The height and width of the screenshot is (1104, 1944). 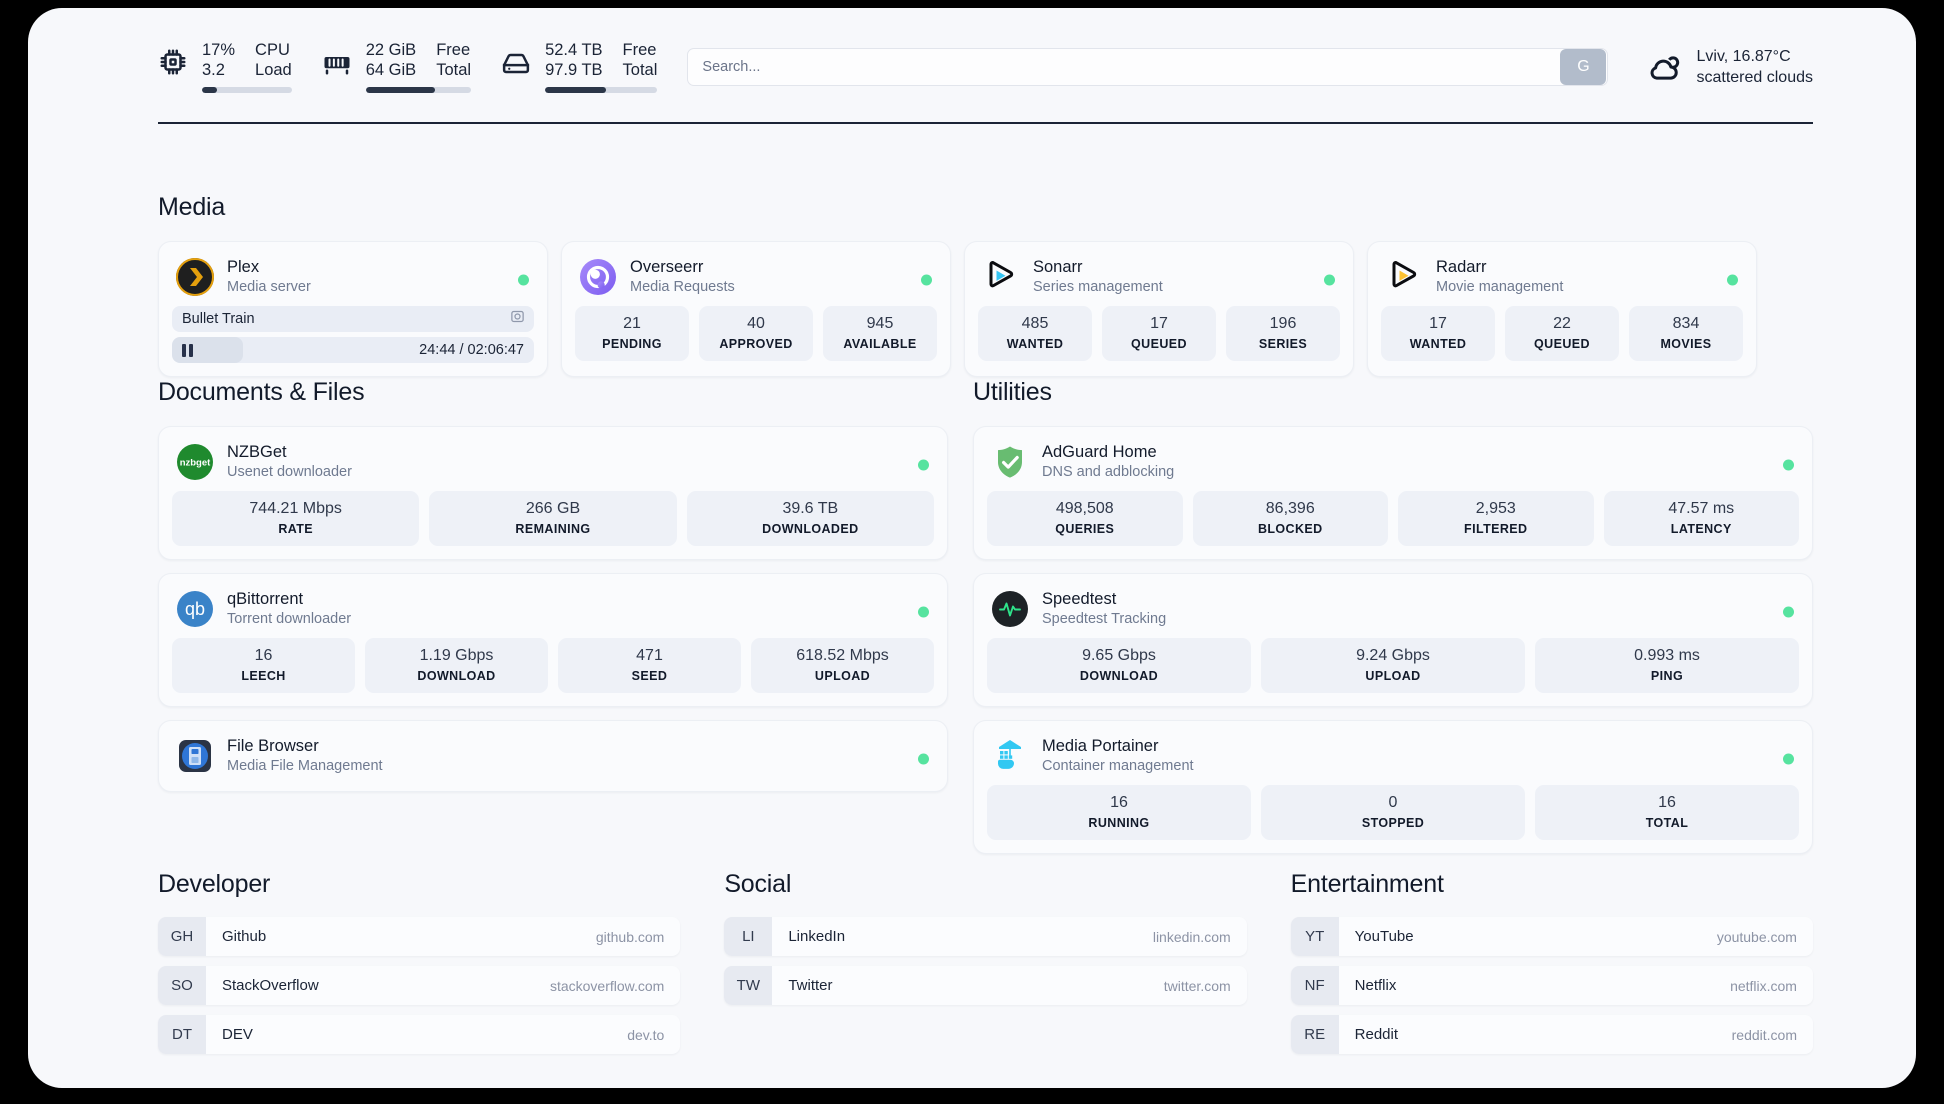 I want to click on cast-icon, so click(x=517, y=319).